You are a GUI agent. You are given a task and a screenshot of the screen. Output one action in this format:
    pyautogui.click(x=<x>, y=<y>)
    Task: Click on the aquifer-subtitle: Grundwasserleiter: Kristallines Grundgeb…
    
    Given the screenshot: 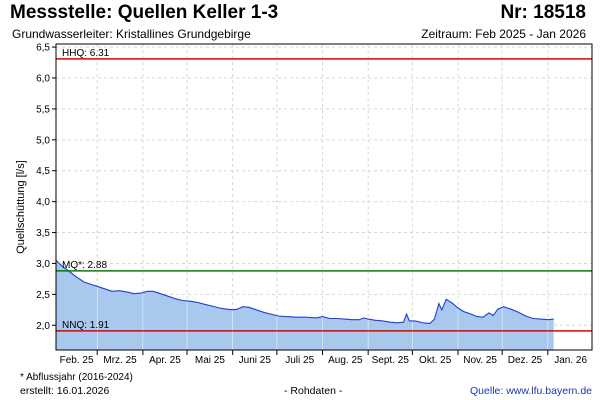 What is the action you would take?
    pyautogui.click(x=131, y=34)
    